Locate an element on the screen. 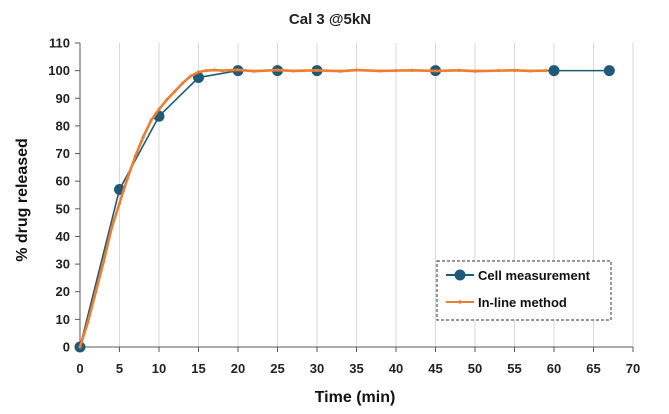  legend: Cell measurement In-line method is located at coordinates (524, 290).